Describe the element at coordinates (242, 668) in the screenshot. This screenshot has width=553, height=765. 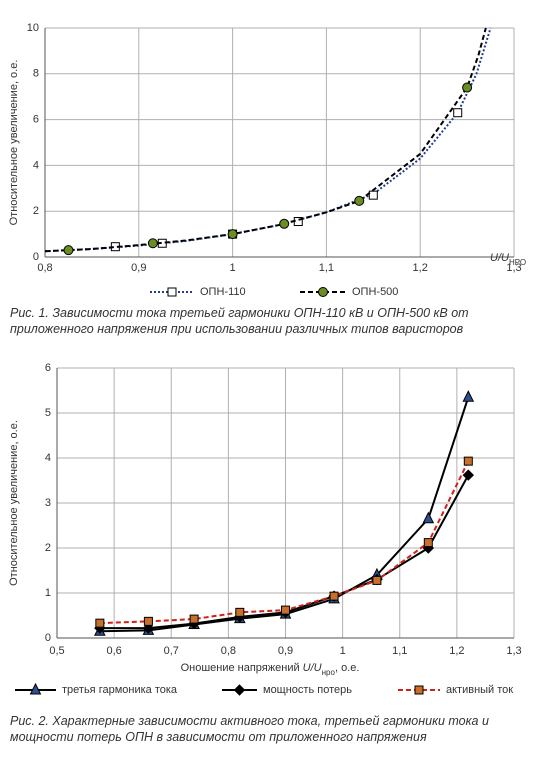
I see `x-label-part: Оношение напряжений` at that location.